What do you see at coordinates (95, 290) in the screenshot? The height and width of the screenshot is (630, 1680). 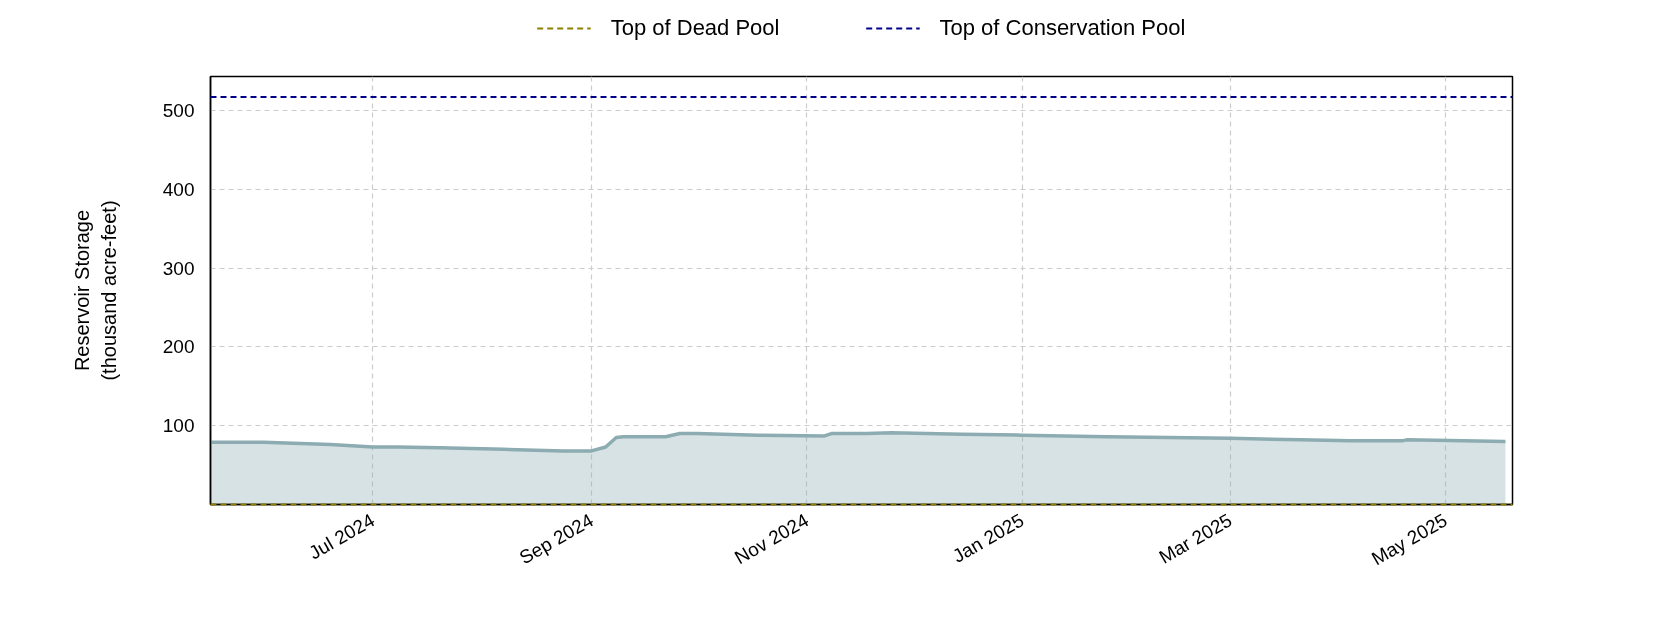 I see `y-axis-title: Reservoir Storage (thousand acre-feet)` at bounding box center [95, 290].